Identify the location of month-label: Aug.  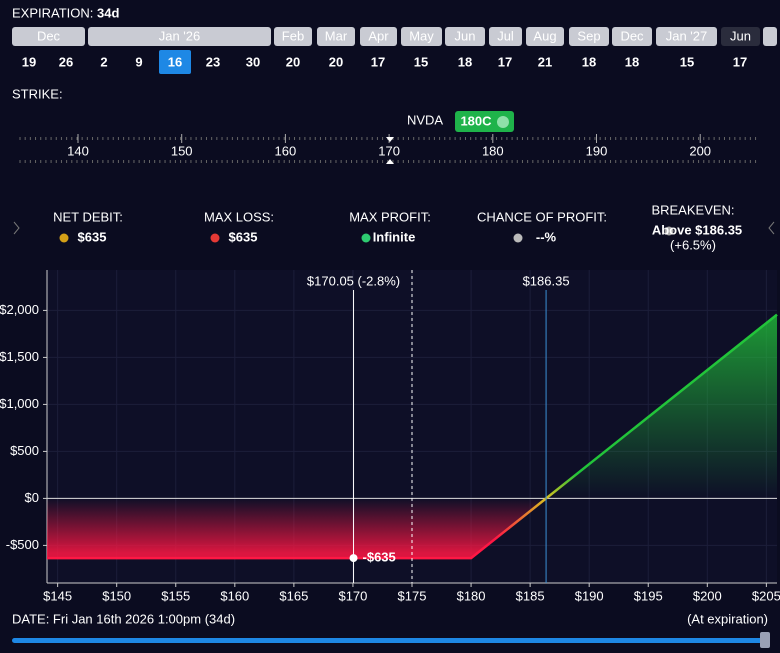
(544, 35).